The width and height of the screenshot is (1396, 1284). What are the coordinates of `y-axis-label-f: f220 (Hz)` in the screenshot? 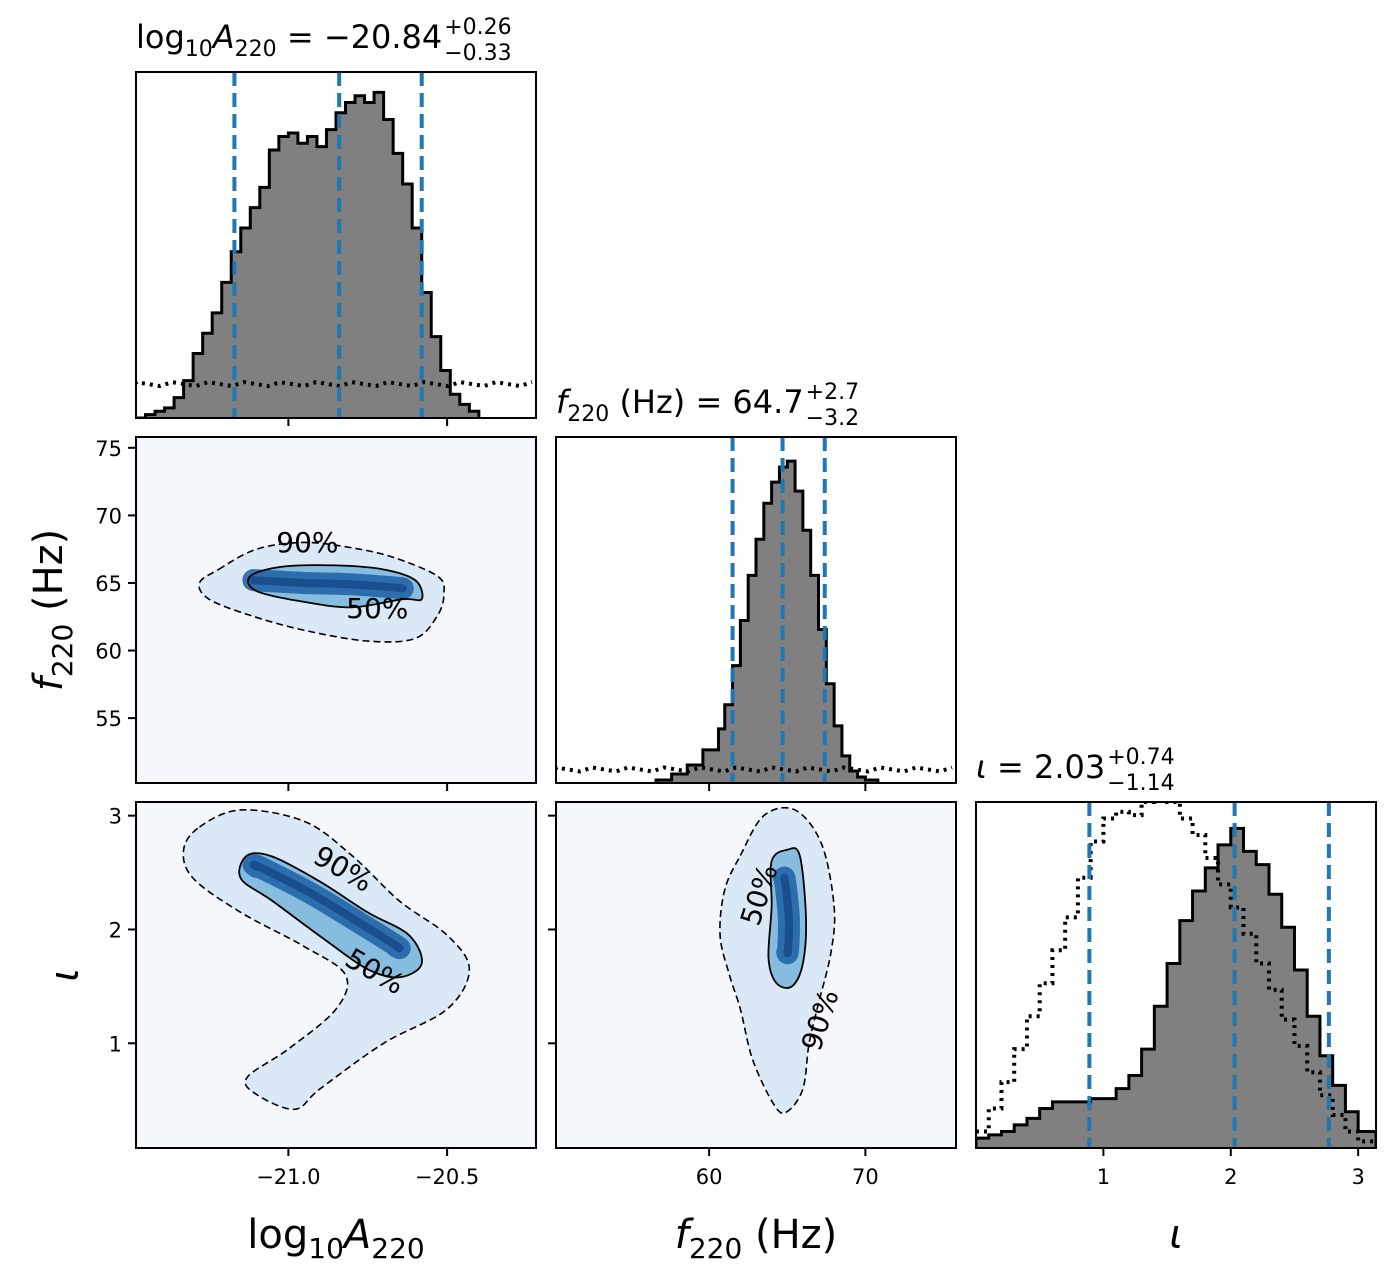 It's located at (52, 610).